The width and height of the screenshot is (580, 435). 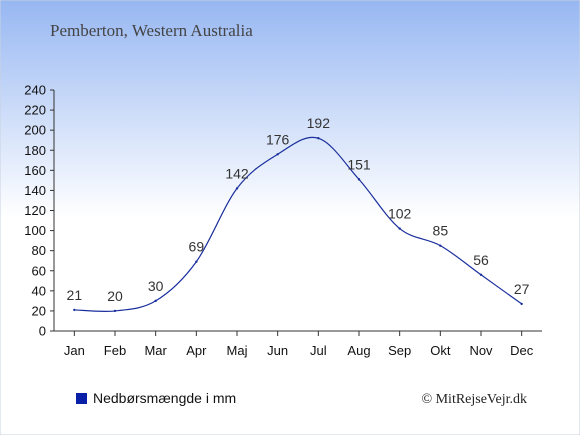 What do you see at coordinates (358, 350) in the screenshot?
I see `x-tick-label: Aug` at bounding box center [358, 350].